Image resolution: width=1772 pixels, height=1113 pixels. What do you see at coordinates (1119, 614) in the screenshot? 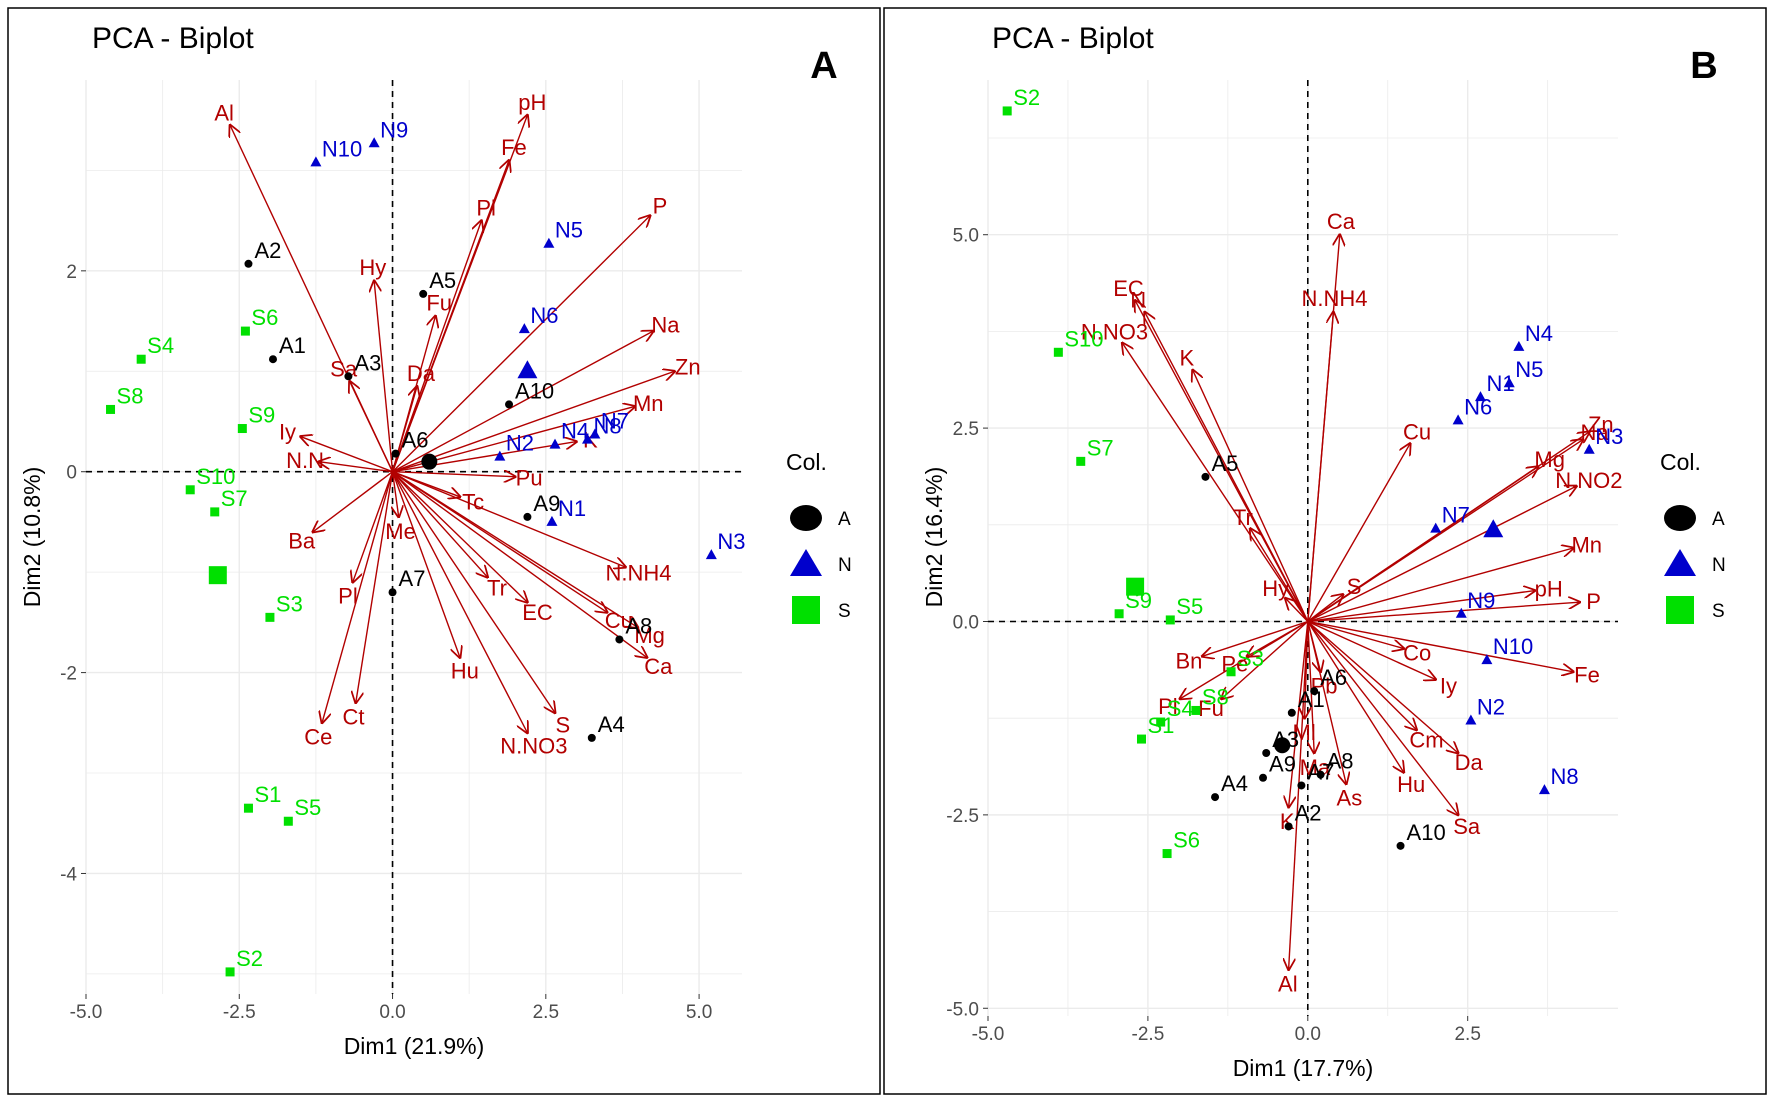
I see `point-s9` at bounding box center [1119, 614].